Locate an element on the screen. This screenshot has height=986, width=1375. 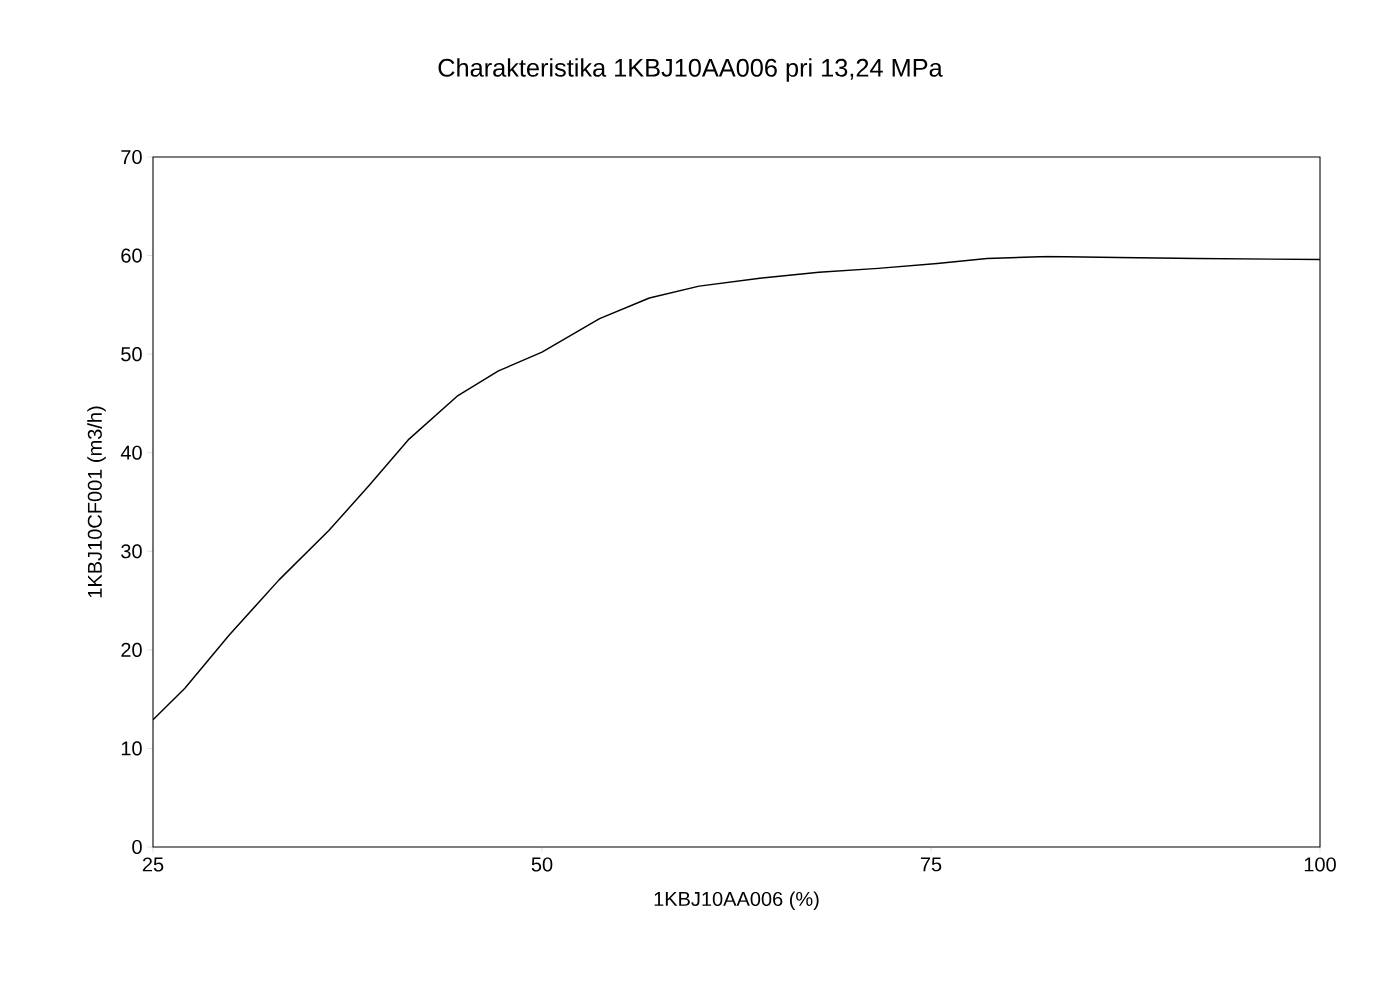
y-tick-label: 10 is located at coordinates (131, 748).